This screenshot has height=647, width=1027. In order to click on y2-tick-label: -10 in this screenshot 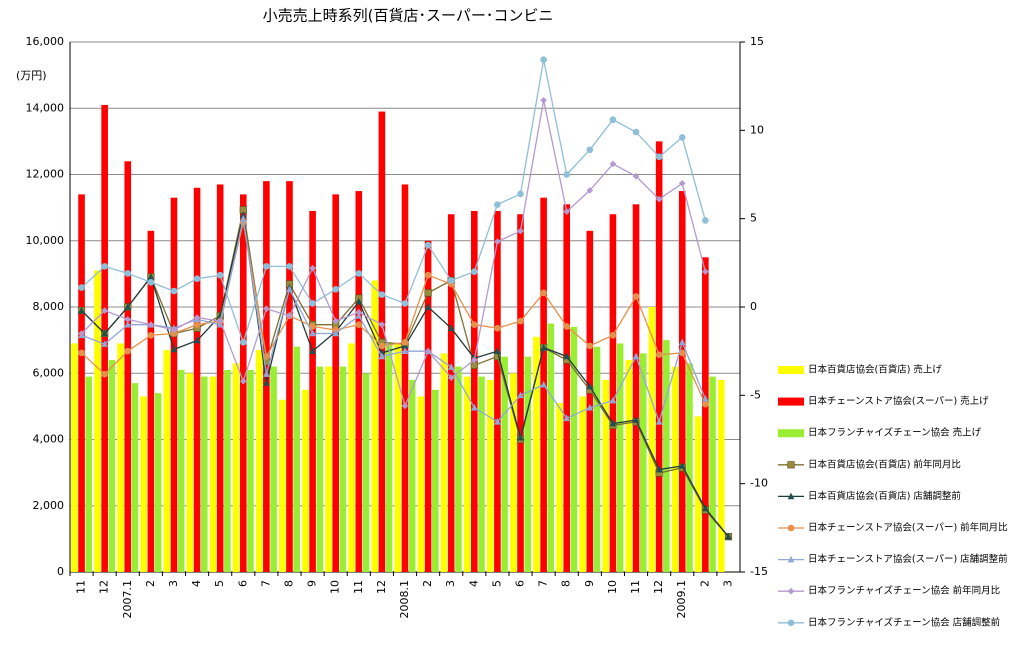, I will do `click(759, 483)`.